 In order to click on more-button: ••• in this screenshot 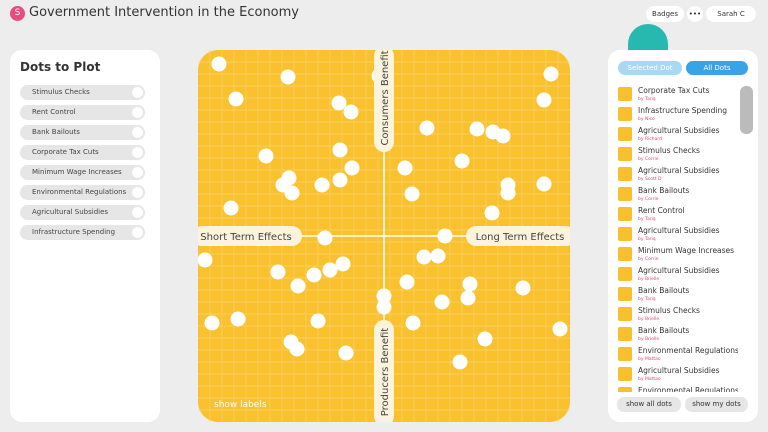, I will do `click(695, 14)`.